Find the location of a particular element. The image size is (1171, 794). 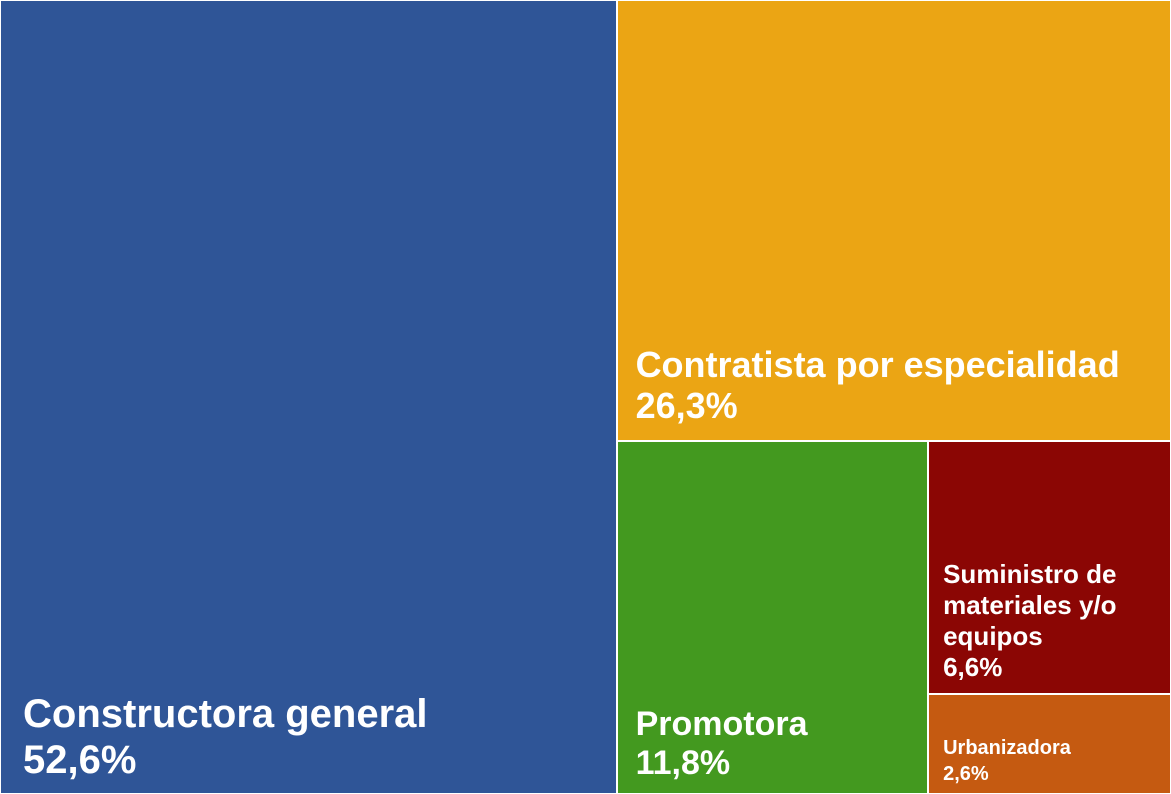

cell-label: Constructora general 52,6% is located at coordinates (216, 742).